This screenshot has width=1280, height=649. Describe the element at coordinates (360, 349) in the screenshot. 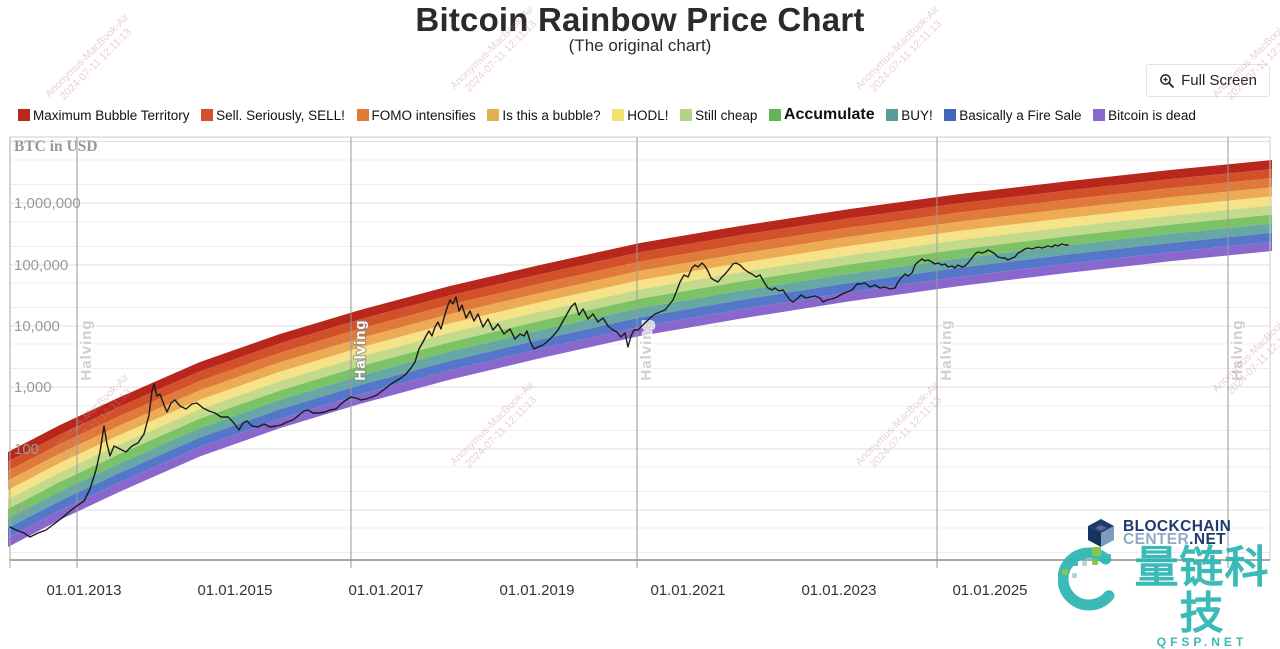

I see `halving-label-1: Halving` at that location.